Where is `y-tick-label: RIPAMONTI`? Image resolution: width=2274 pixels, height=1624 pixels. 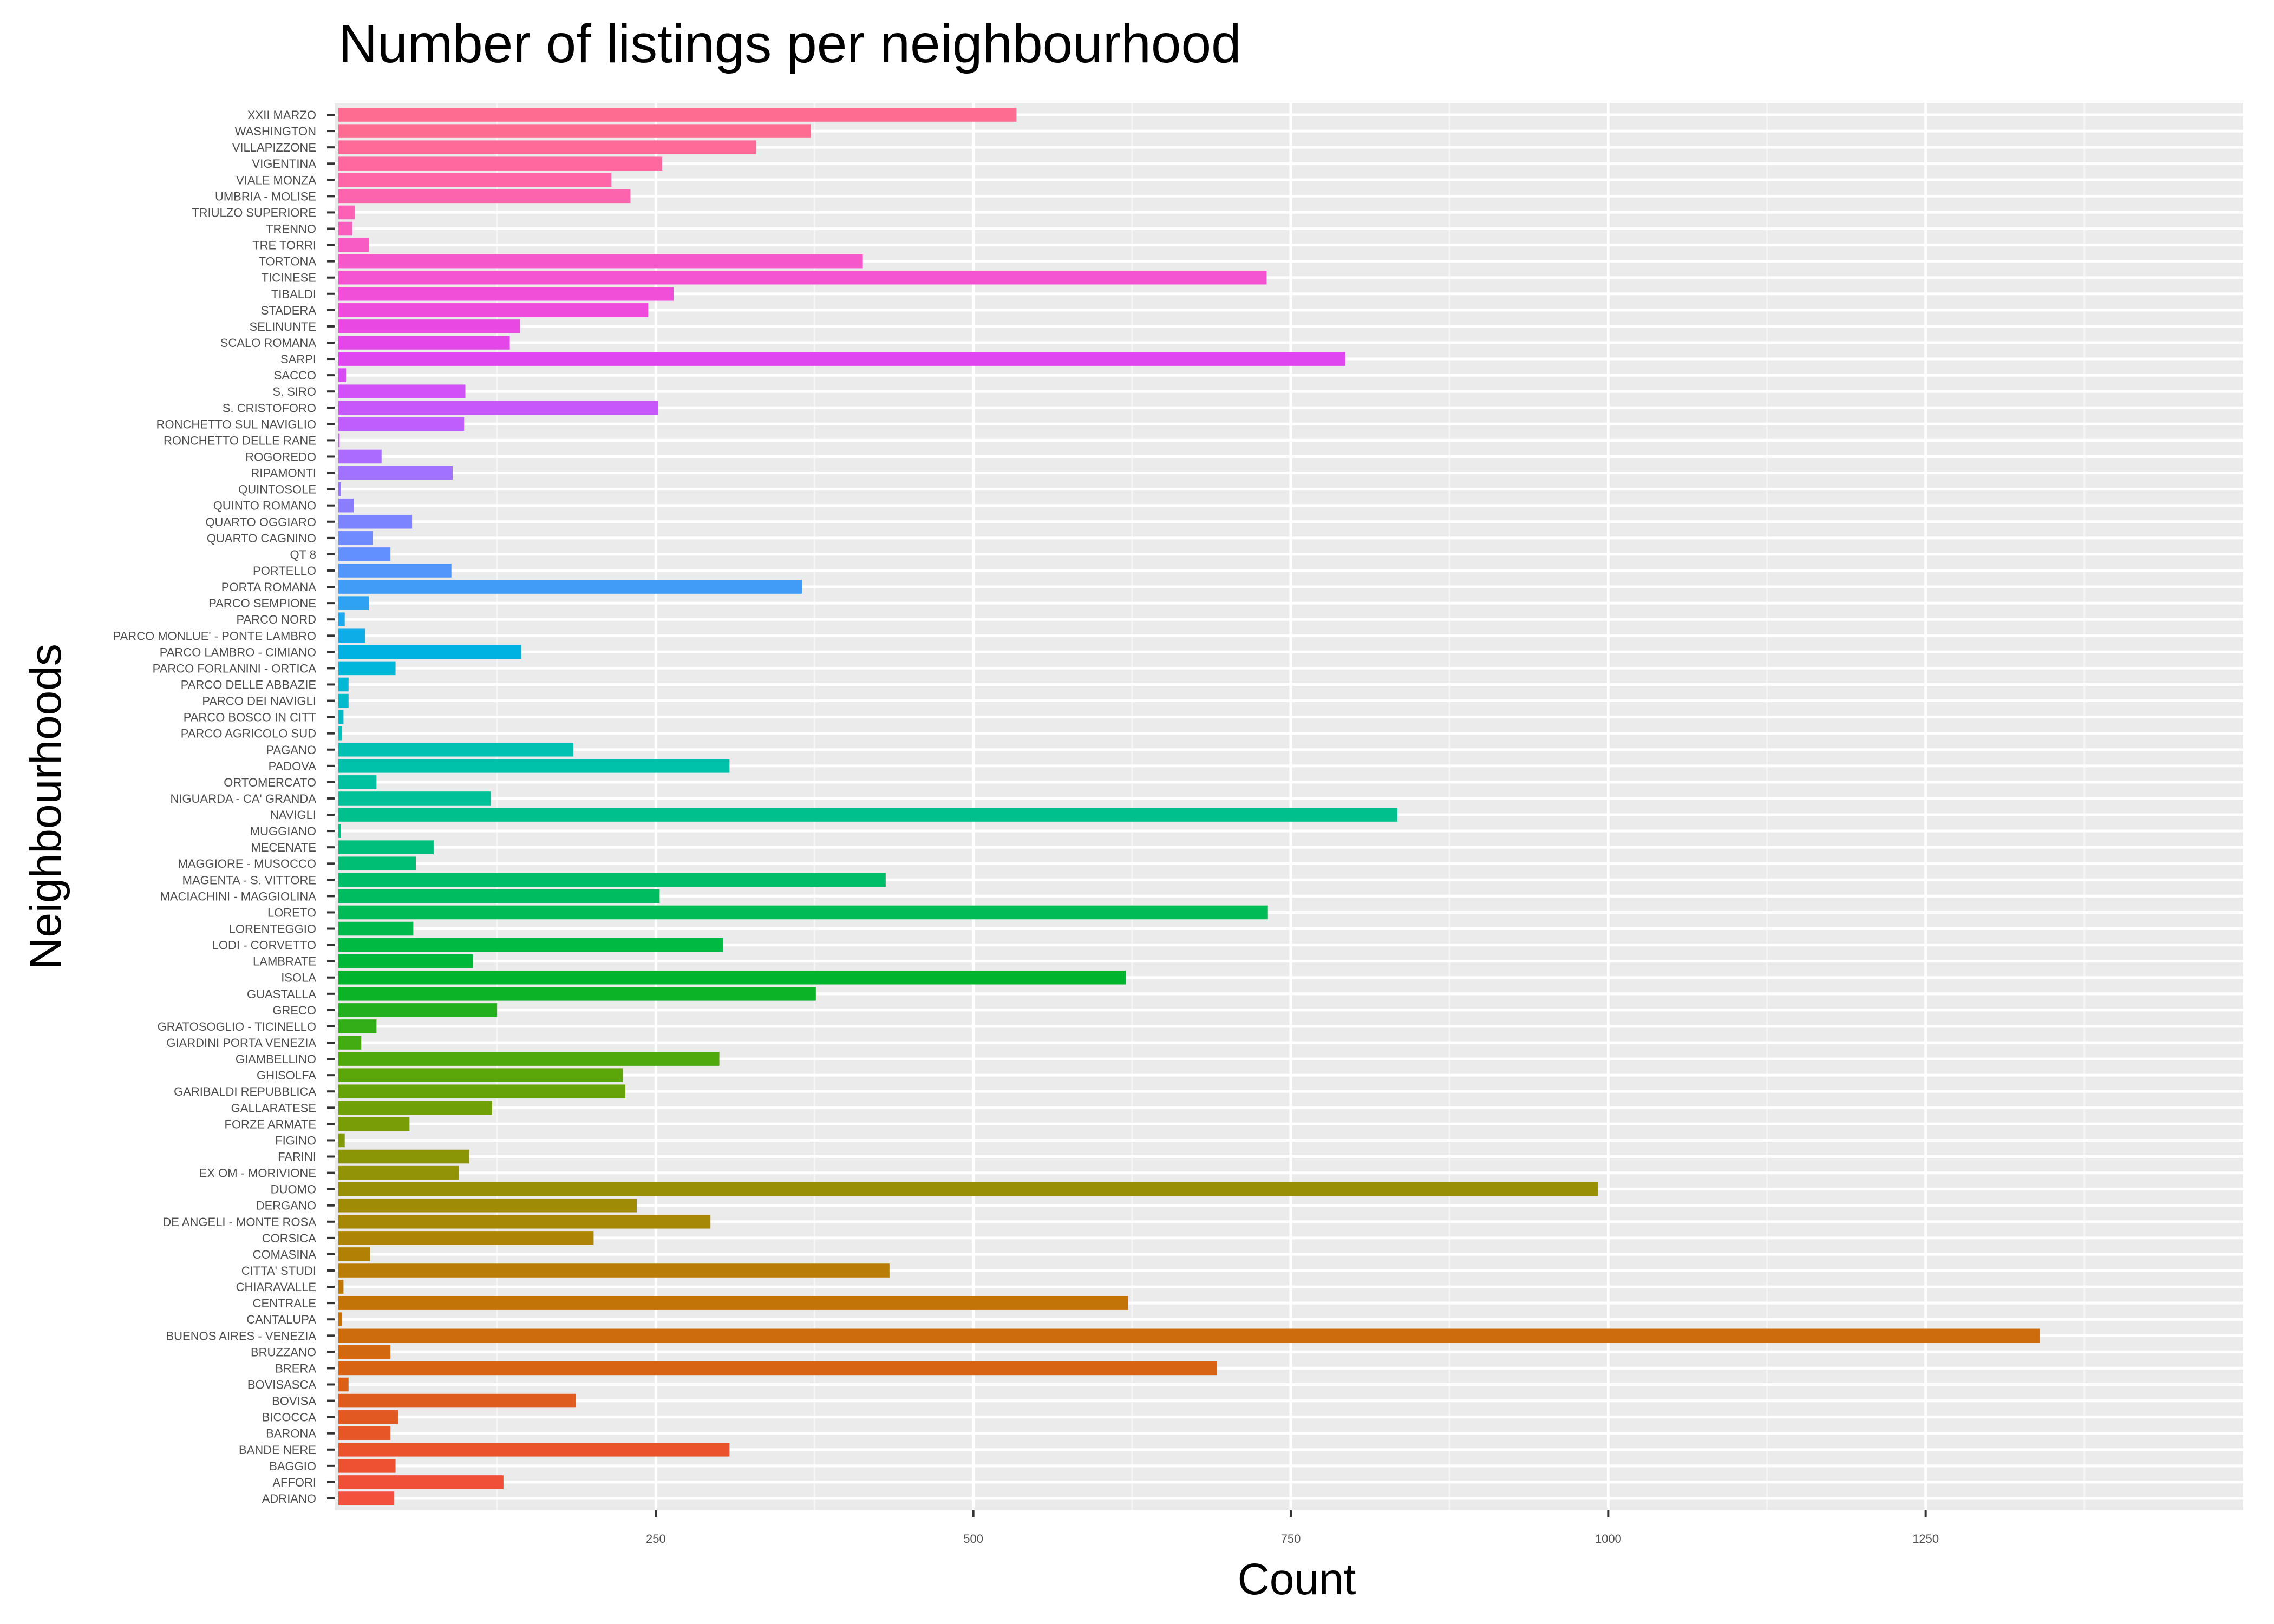 y-tick-label: RIPAMONTI is located at coordinates (283, 473).